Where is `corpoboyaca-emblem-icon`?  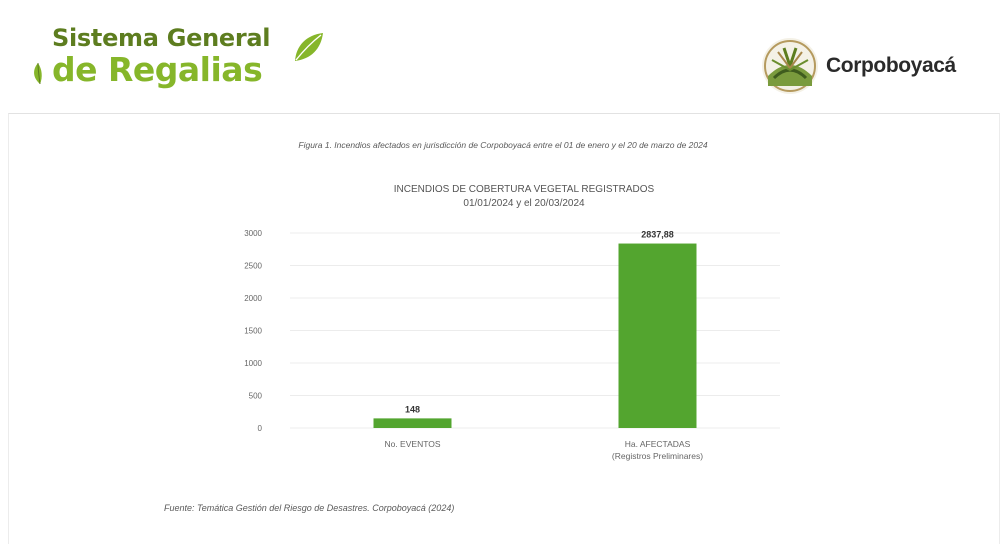 corpoboyaca-emblem-icon is located at coordinates (790, 66).